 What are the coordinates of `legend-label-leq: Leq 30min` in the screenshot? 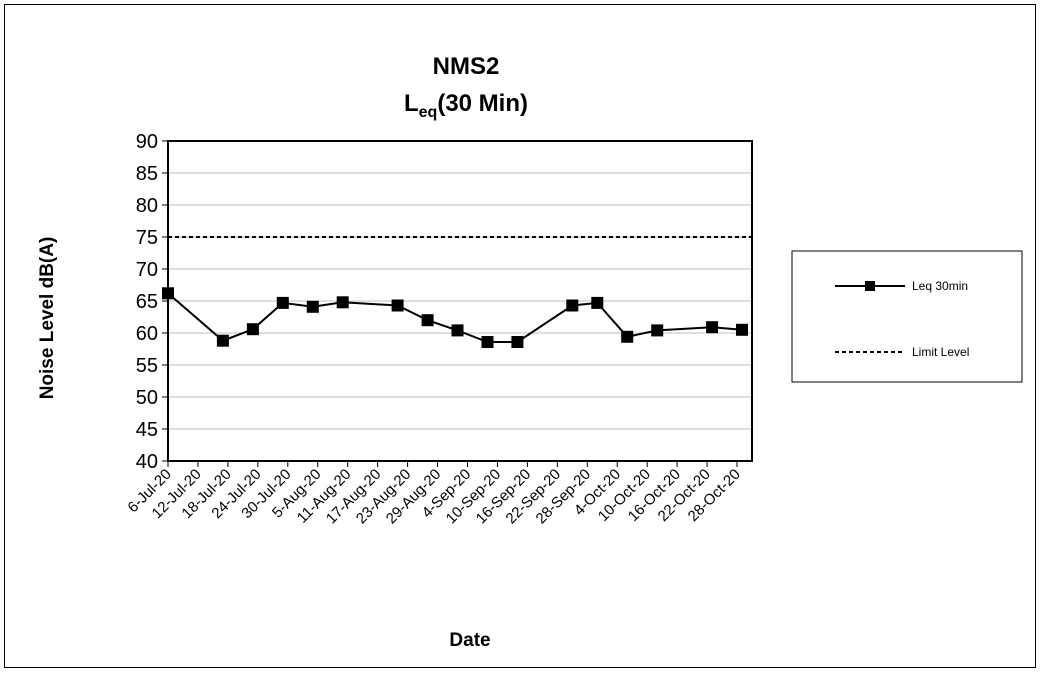 It's located at (940, 286).